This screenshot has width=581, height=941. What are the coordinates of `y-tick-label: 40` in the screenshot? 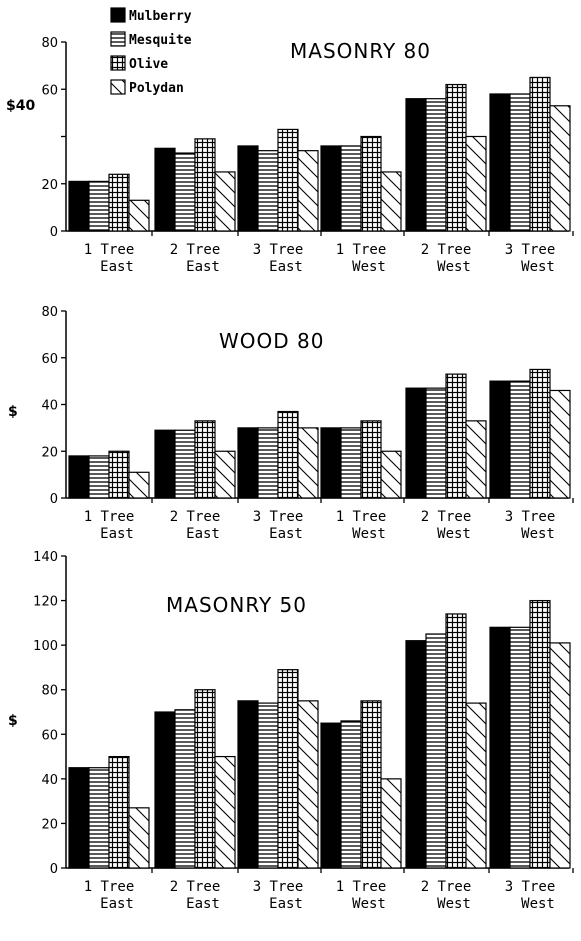 It's located at (49, 406).